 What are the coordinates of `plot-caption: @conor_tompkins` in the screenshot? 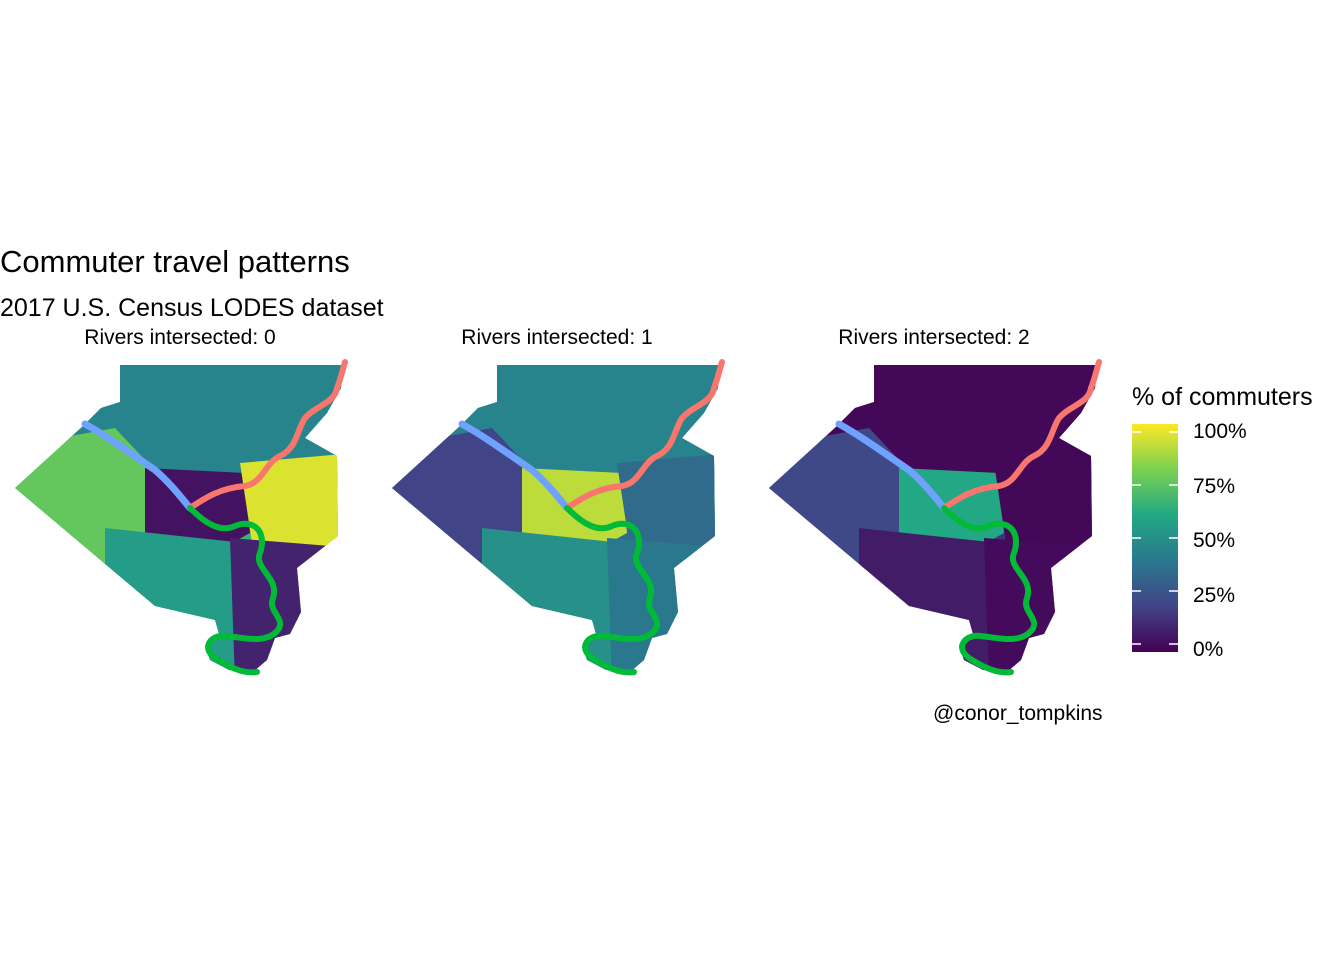 It's located at (1018, 713).